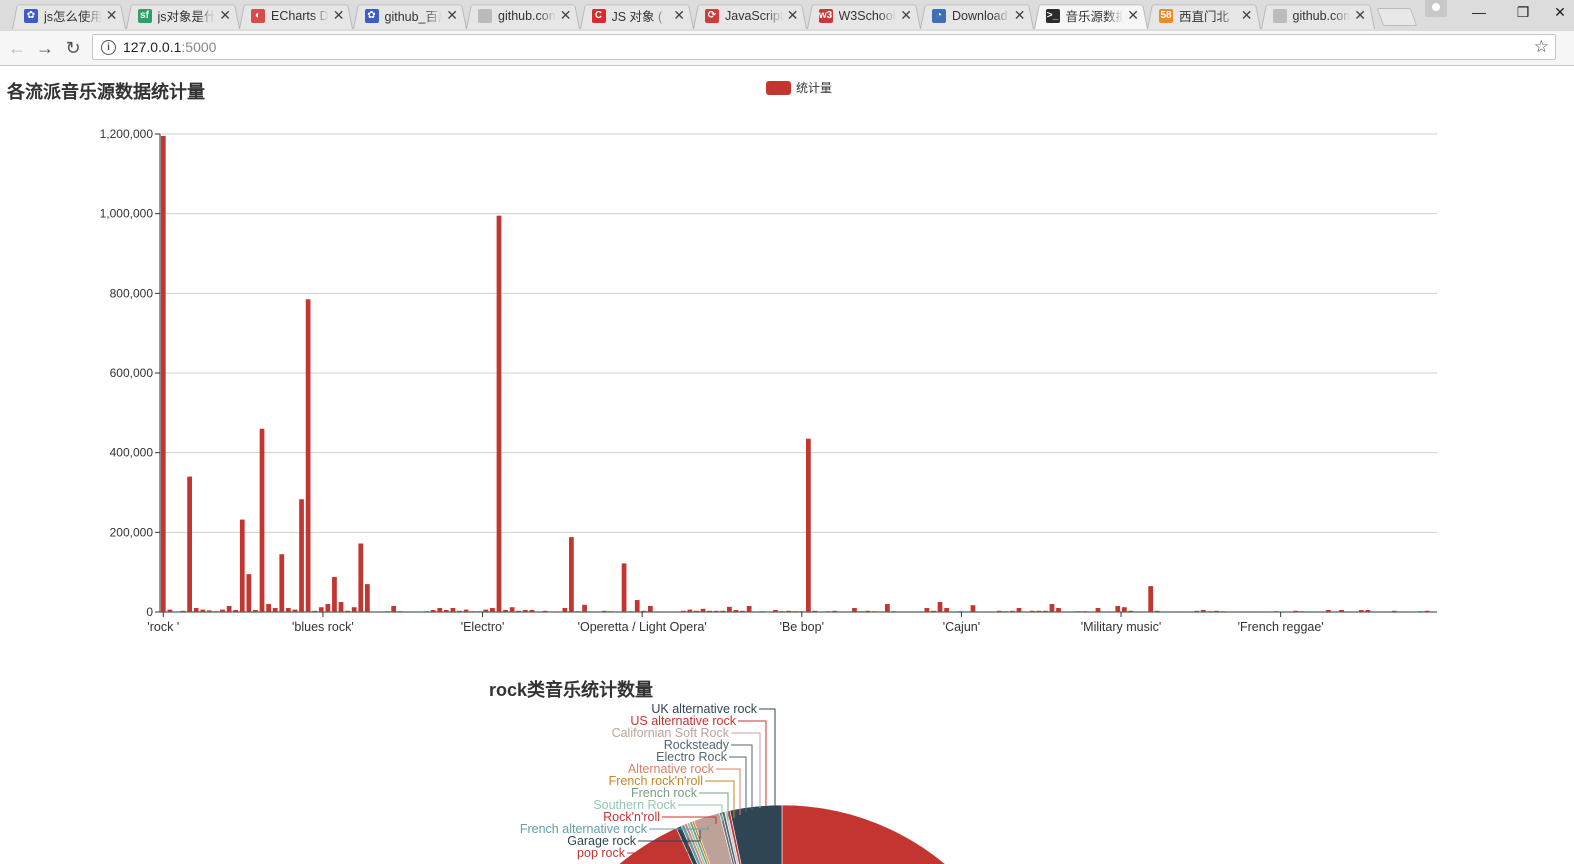  Describe the element at coordinates (1204, 15) in the screenshot. I see `browser-tab: 58 西直门北 ✕` at that location.